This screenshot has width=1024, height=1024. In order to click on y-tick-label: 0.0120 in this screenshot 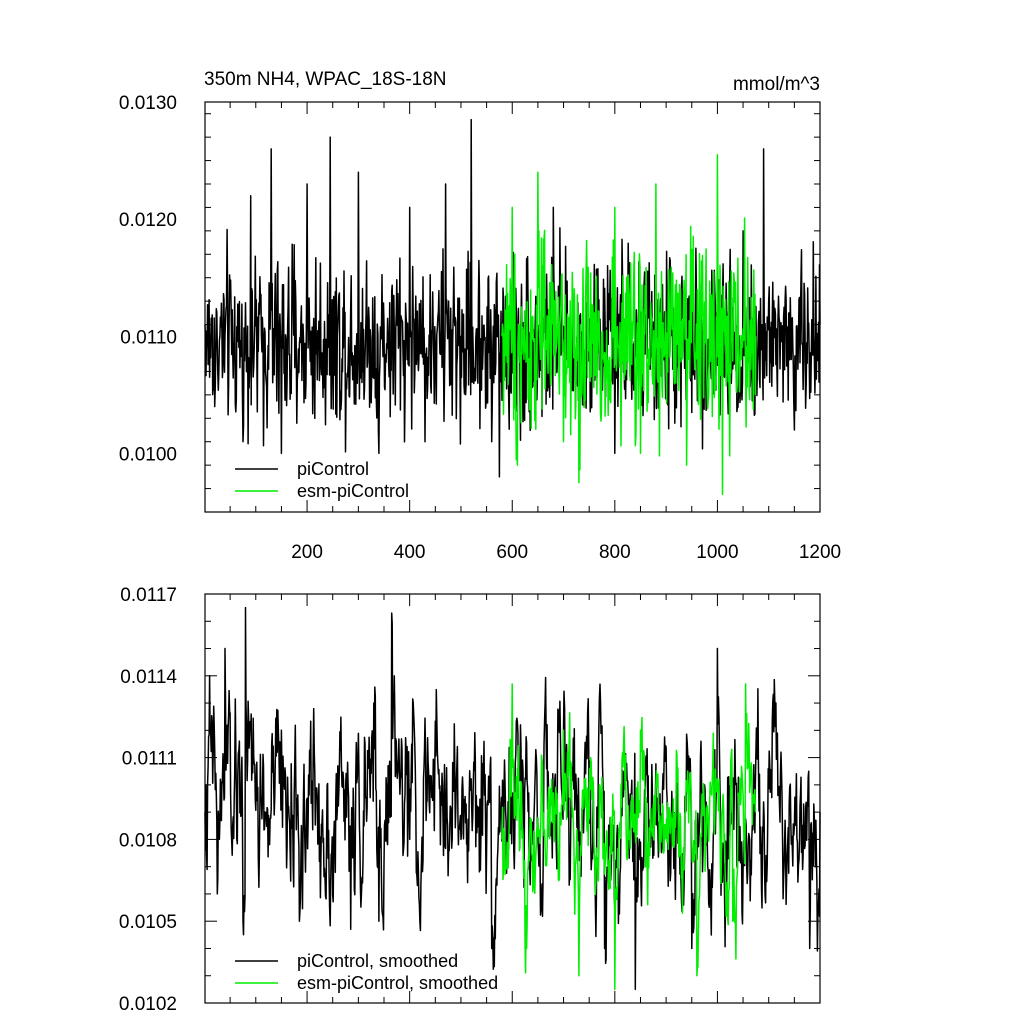, I will do `click(148, 220)`.